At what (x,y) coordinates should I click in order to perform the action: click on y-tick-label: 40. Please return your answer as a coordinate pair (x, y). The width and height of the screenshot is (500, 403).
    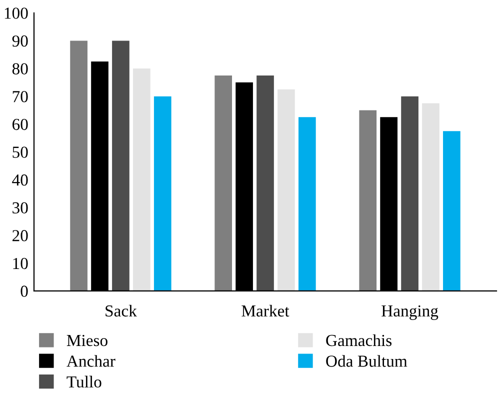
    Looking at the image, I should click on (20, 180).